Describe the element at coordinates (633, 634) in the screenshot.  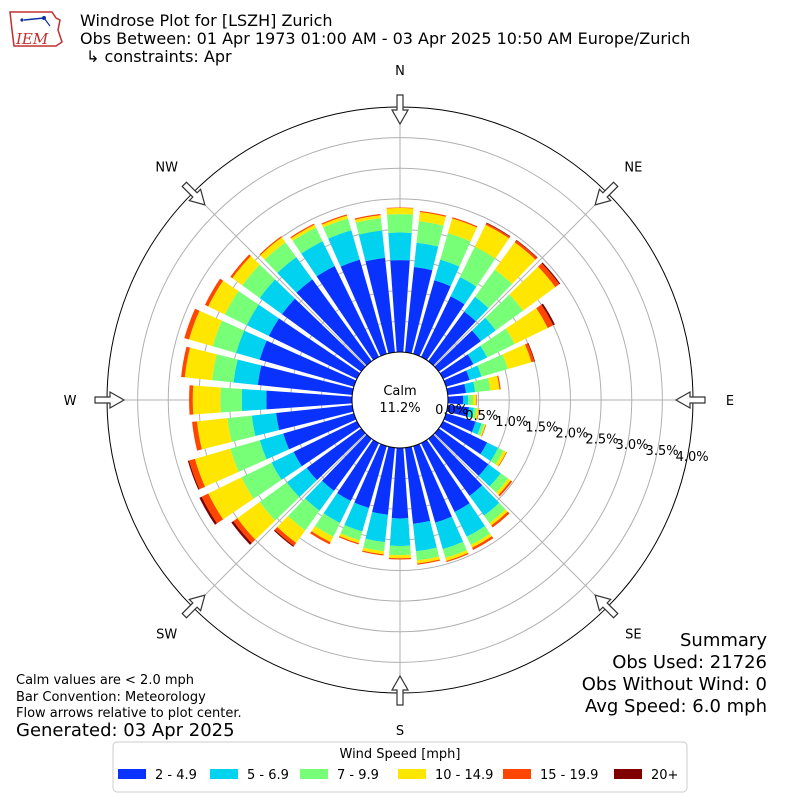
I see `compass-label: SE` at that location.